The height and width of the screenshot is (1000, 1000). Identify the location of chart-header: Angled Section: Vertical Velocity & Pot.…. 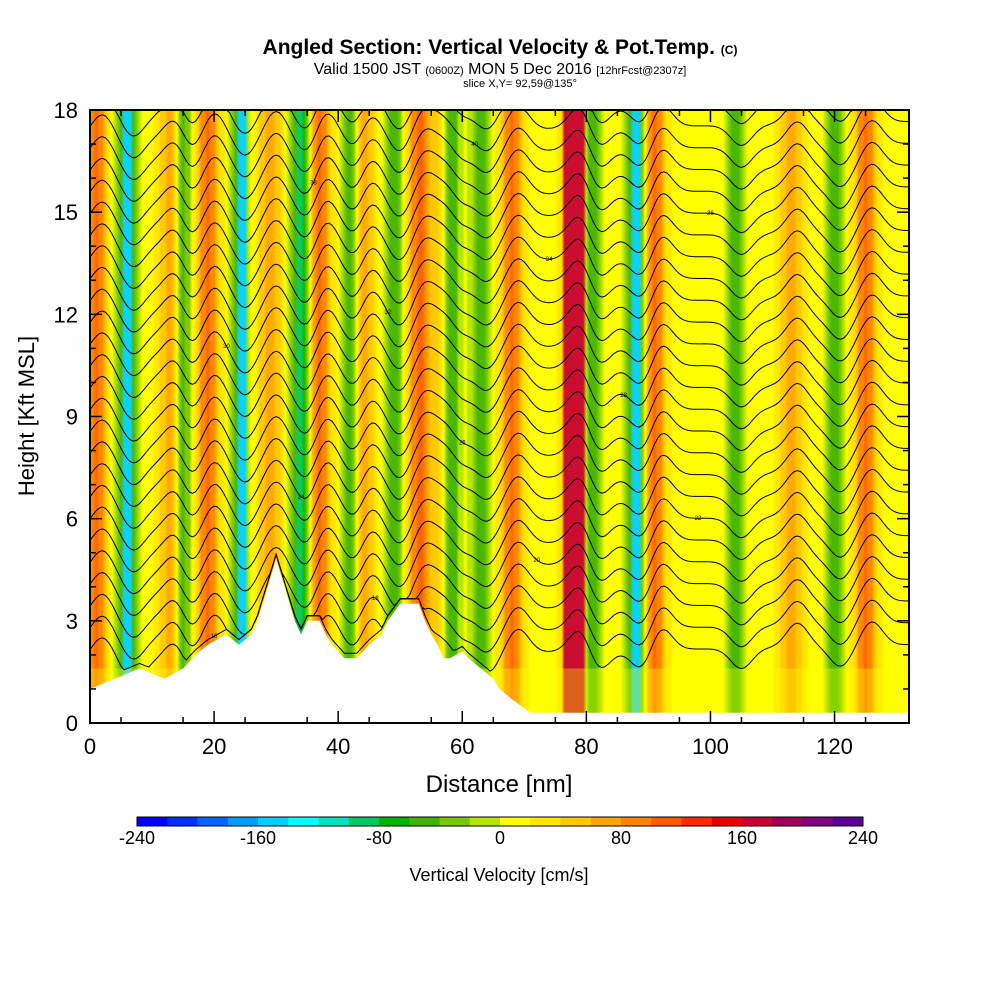
(500, 63).